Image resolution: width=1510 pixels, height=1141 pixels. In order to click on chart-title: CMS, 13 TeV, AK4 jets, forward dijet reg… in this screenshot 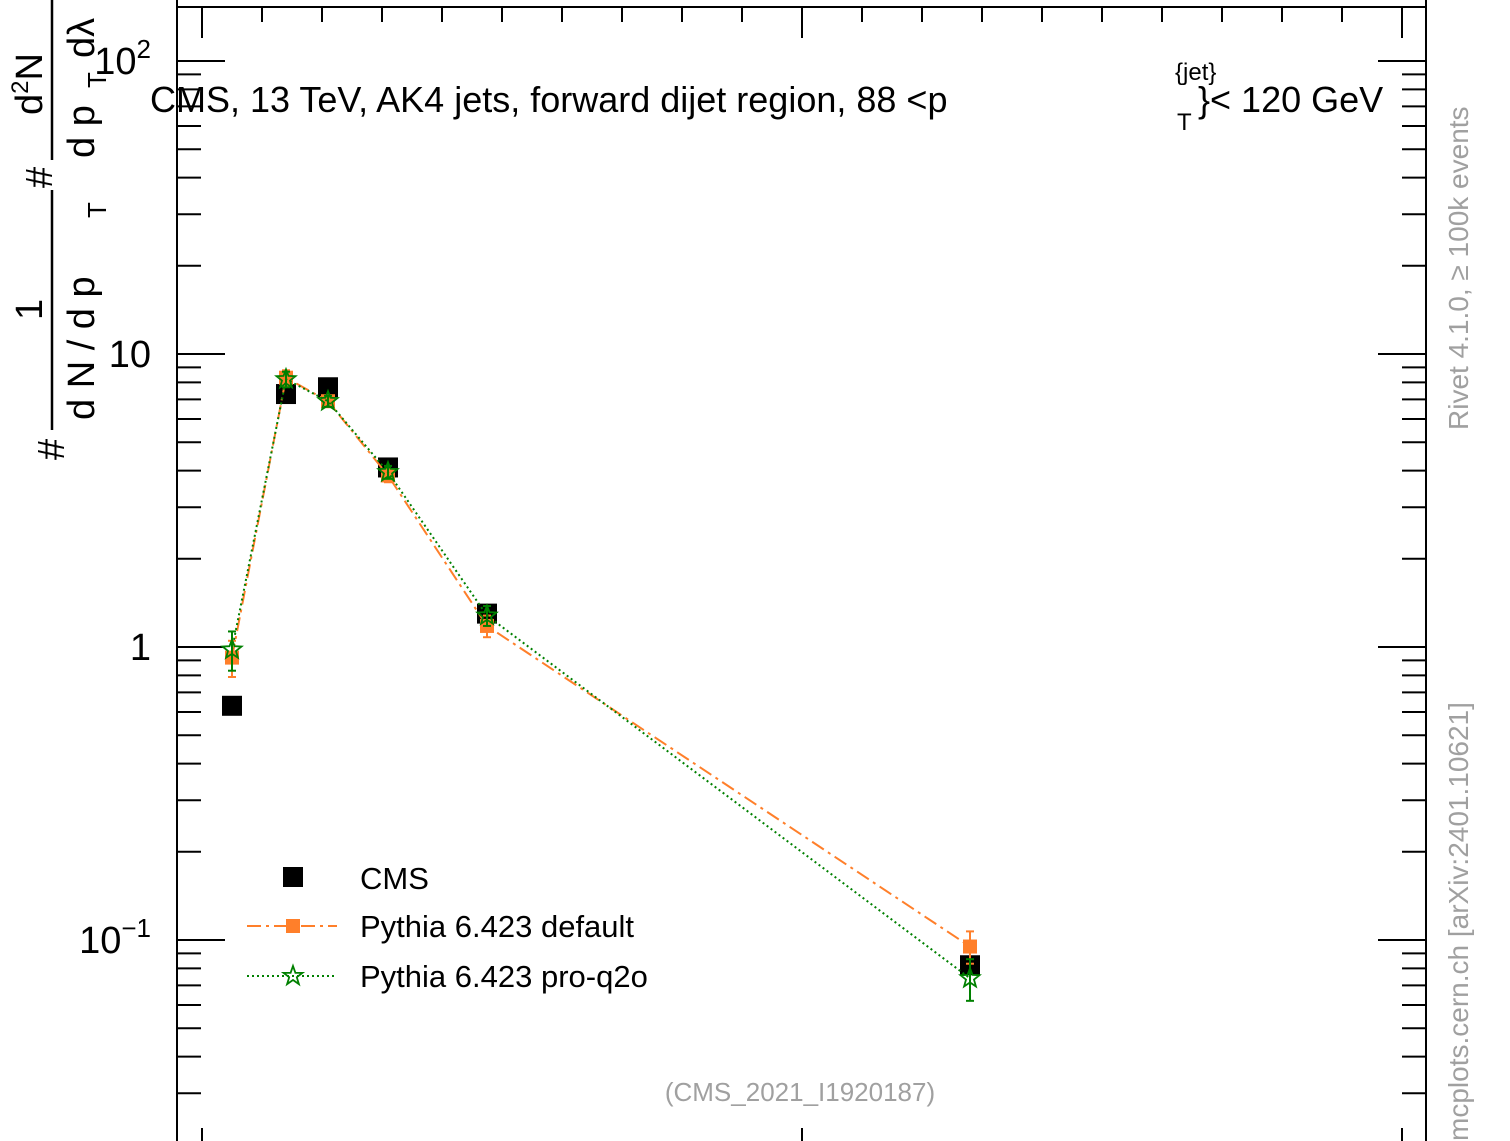, I will do `click(548, 99)`.